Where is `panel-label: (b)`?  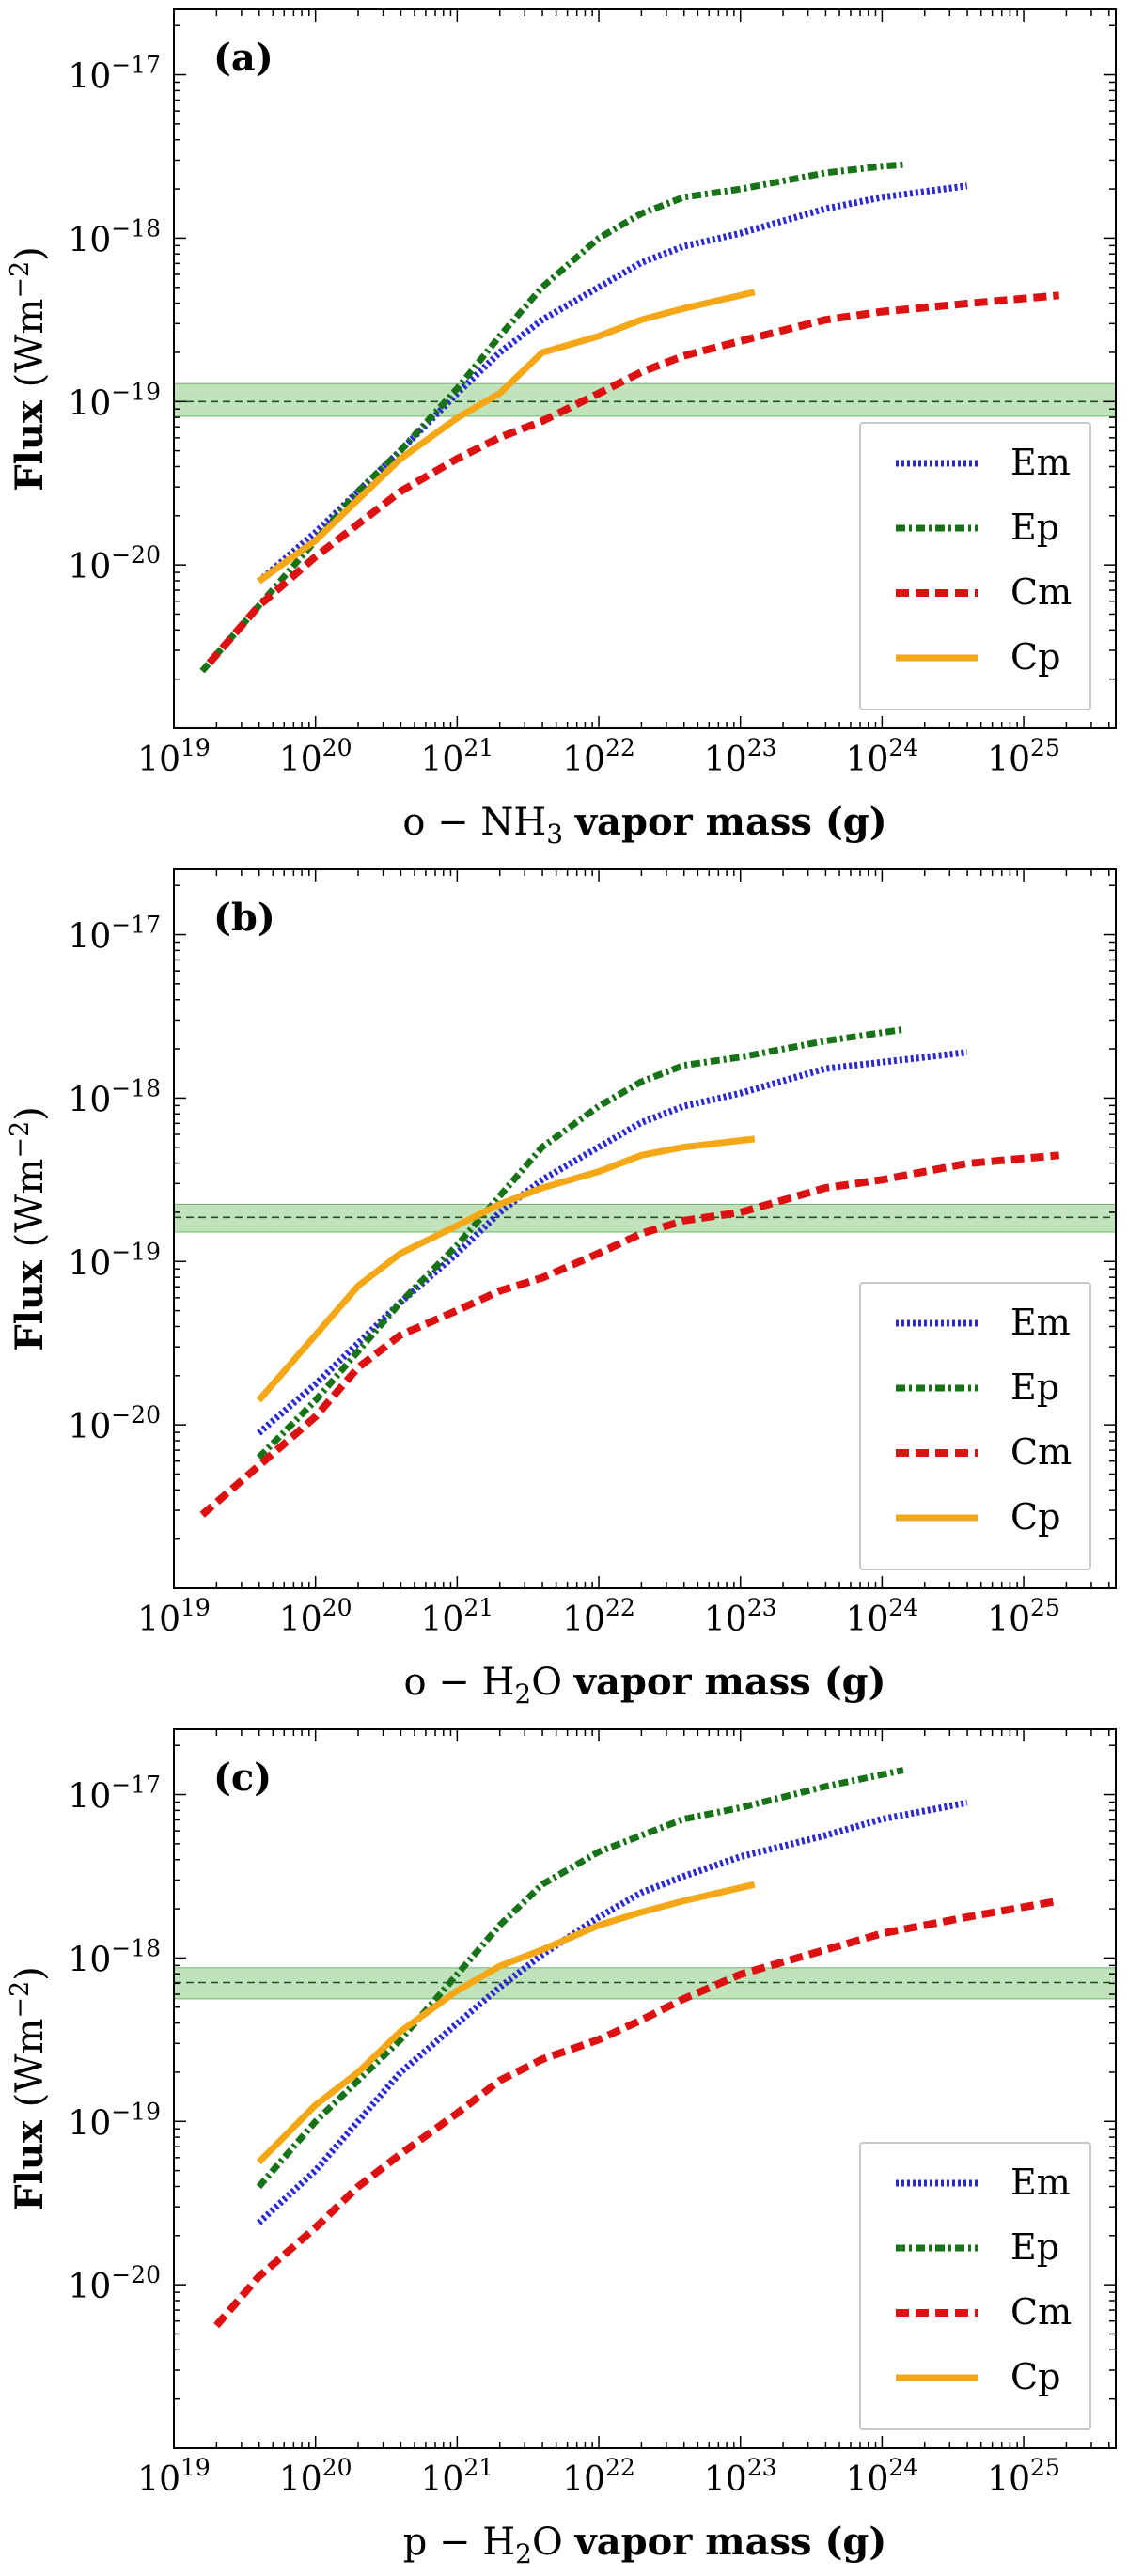
panel-label: (b) is located at coordinates (244, 918).